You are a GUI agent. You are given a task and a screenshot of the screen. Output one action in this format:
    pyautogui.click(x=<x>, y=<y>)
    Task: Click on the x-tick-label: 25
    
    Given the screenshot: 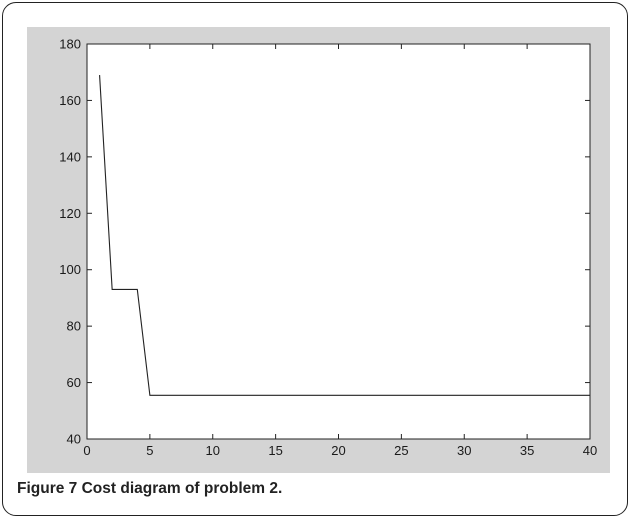 What is the action you would take?
    pyautogui.click(x=401, y=450)
    